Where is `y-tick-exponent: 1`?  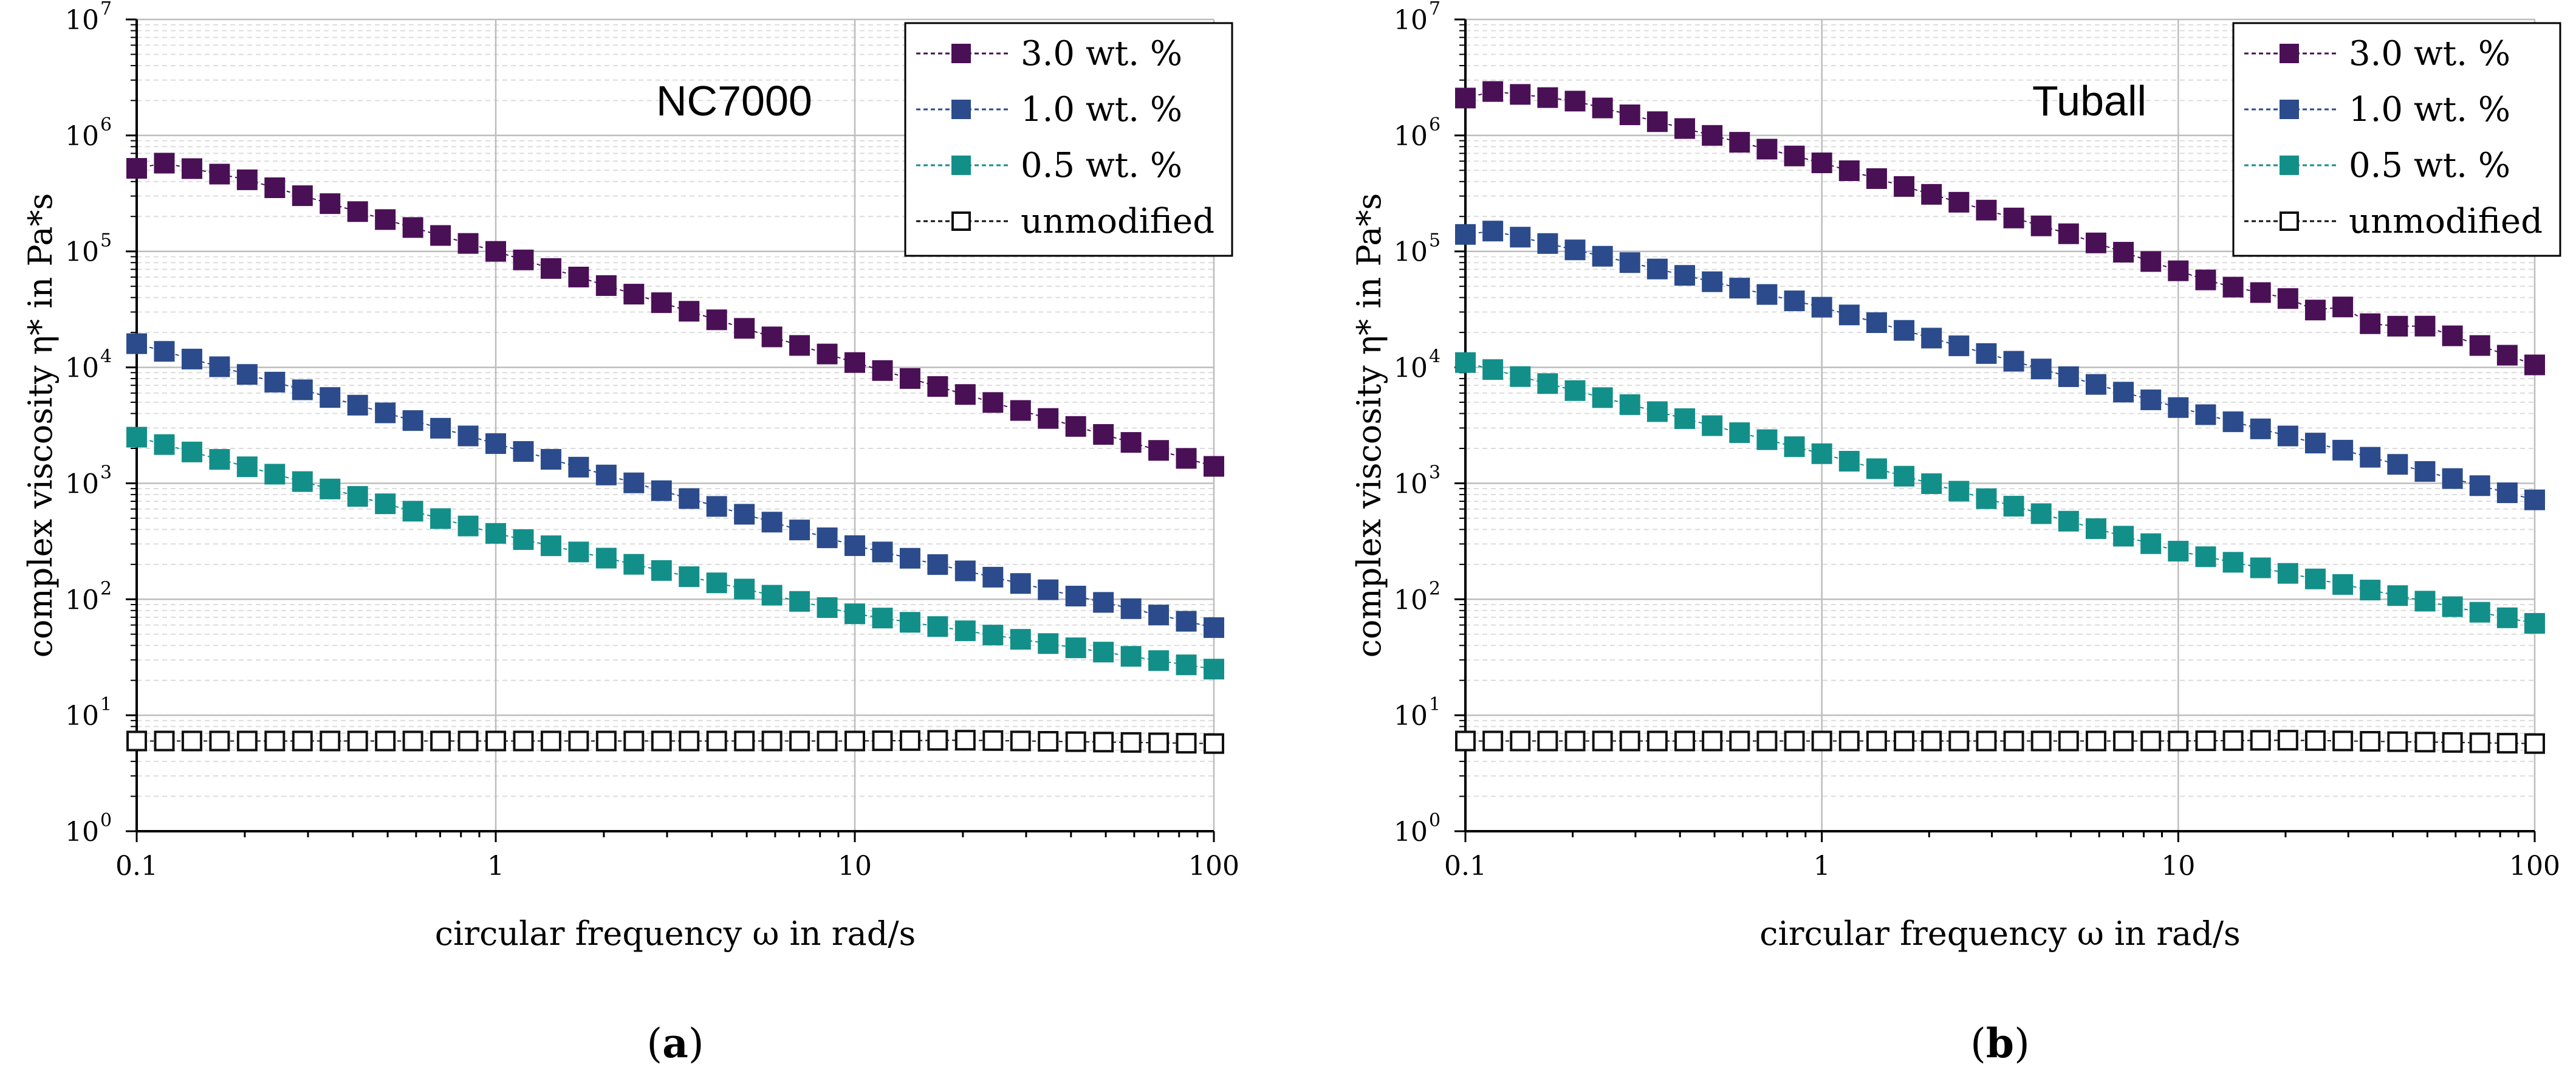 y-tick-exponent: 1 is located at coordinates (1435, 704).